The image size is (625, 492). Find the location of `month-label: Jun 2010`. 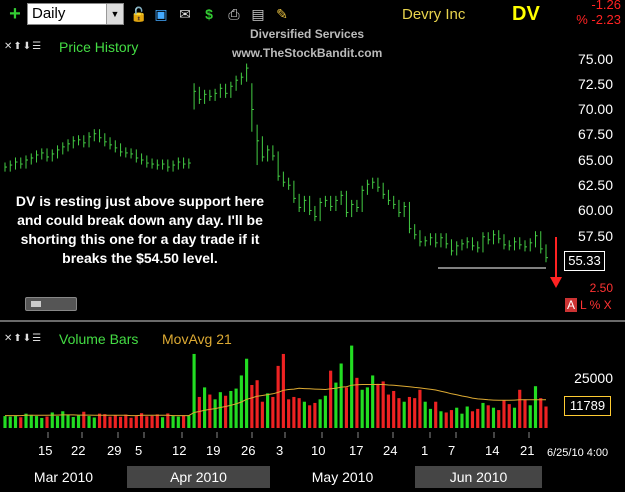

month-label: Jun 2010 is located at coordinates (478, 477).